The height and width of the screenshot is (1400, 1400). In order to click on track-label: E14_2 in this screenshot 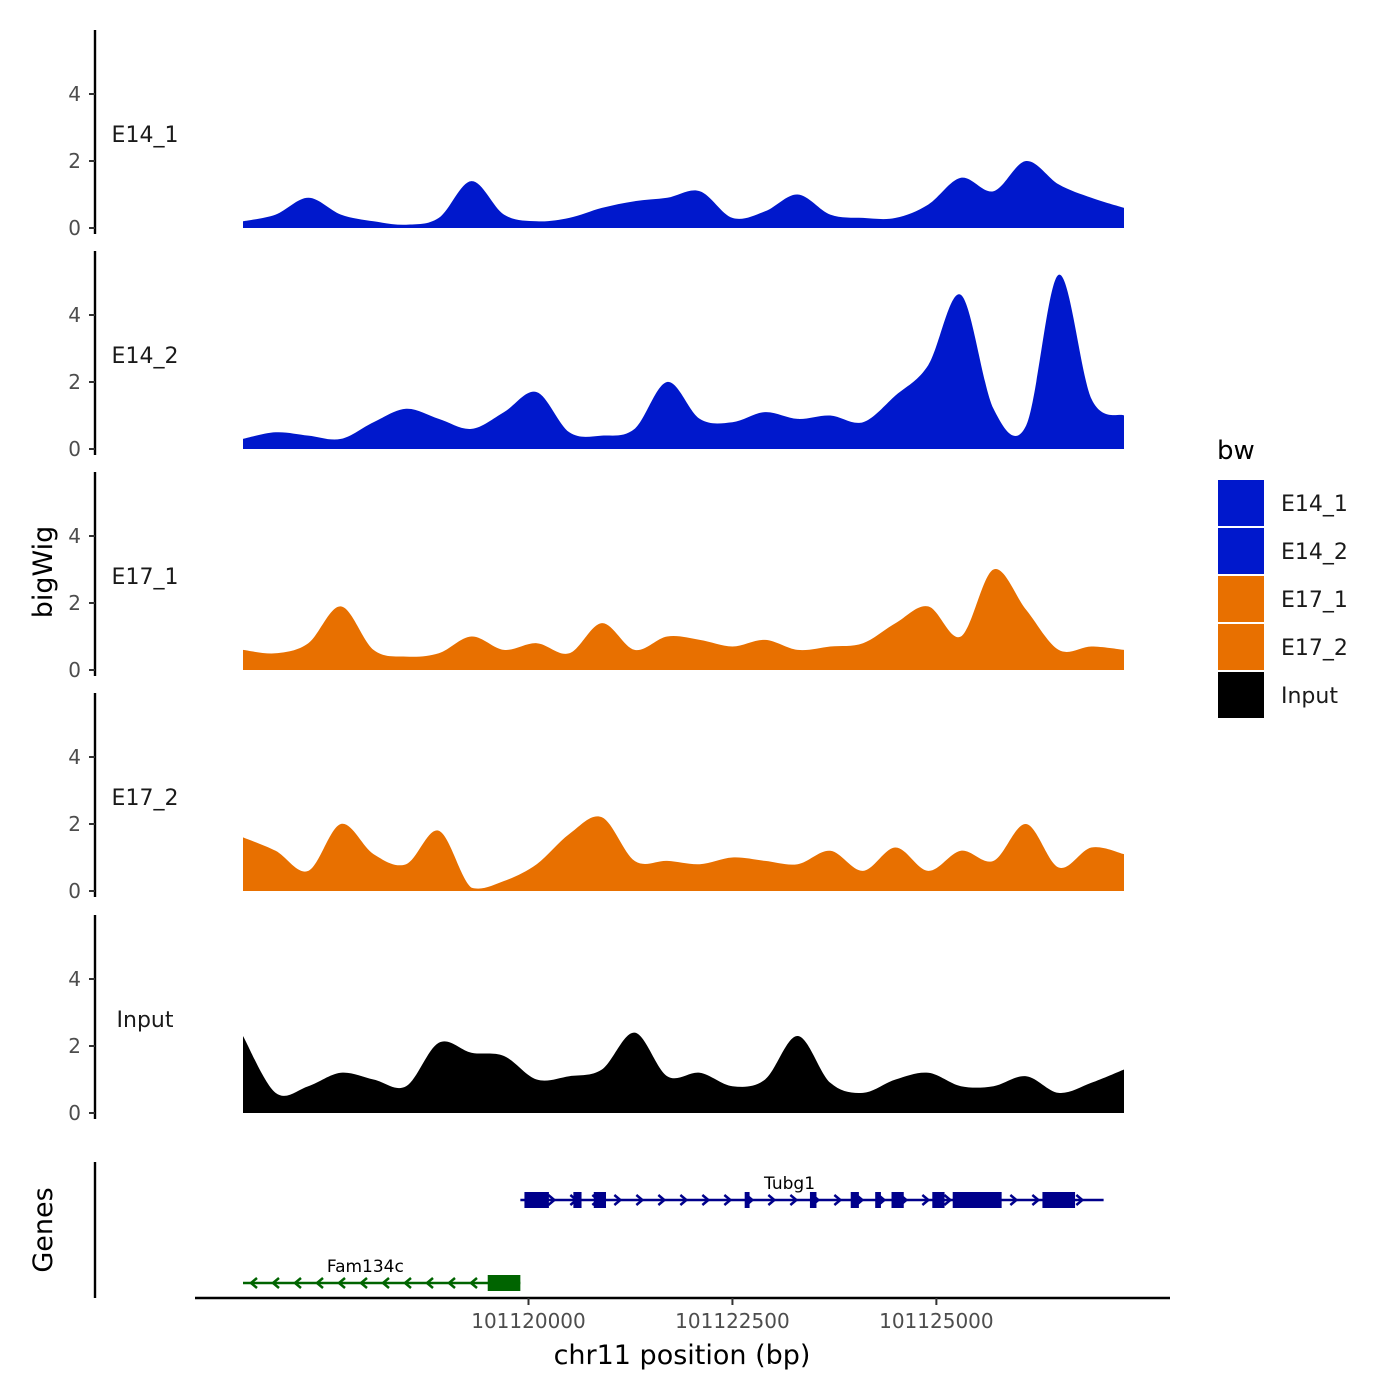, I will do `click(145, 356)`.